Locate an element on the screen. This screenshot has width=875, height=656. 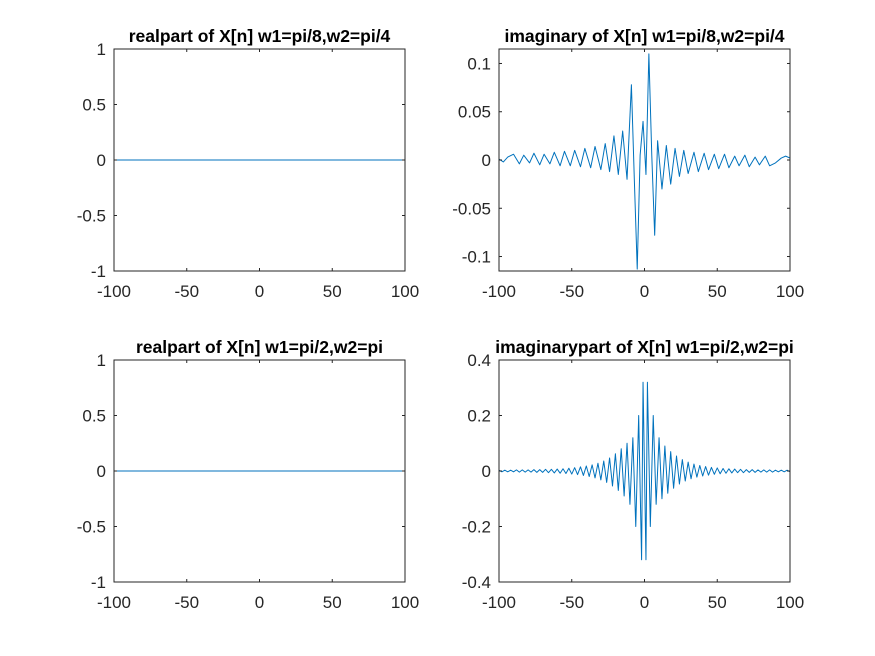
y-tick-label: -0.05 is located at coordinates (471, 208).